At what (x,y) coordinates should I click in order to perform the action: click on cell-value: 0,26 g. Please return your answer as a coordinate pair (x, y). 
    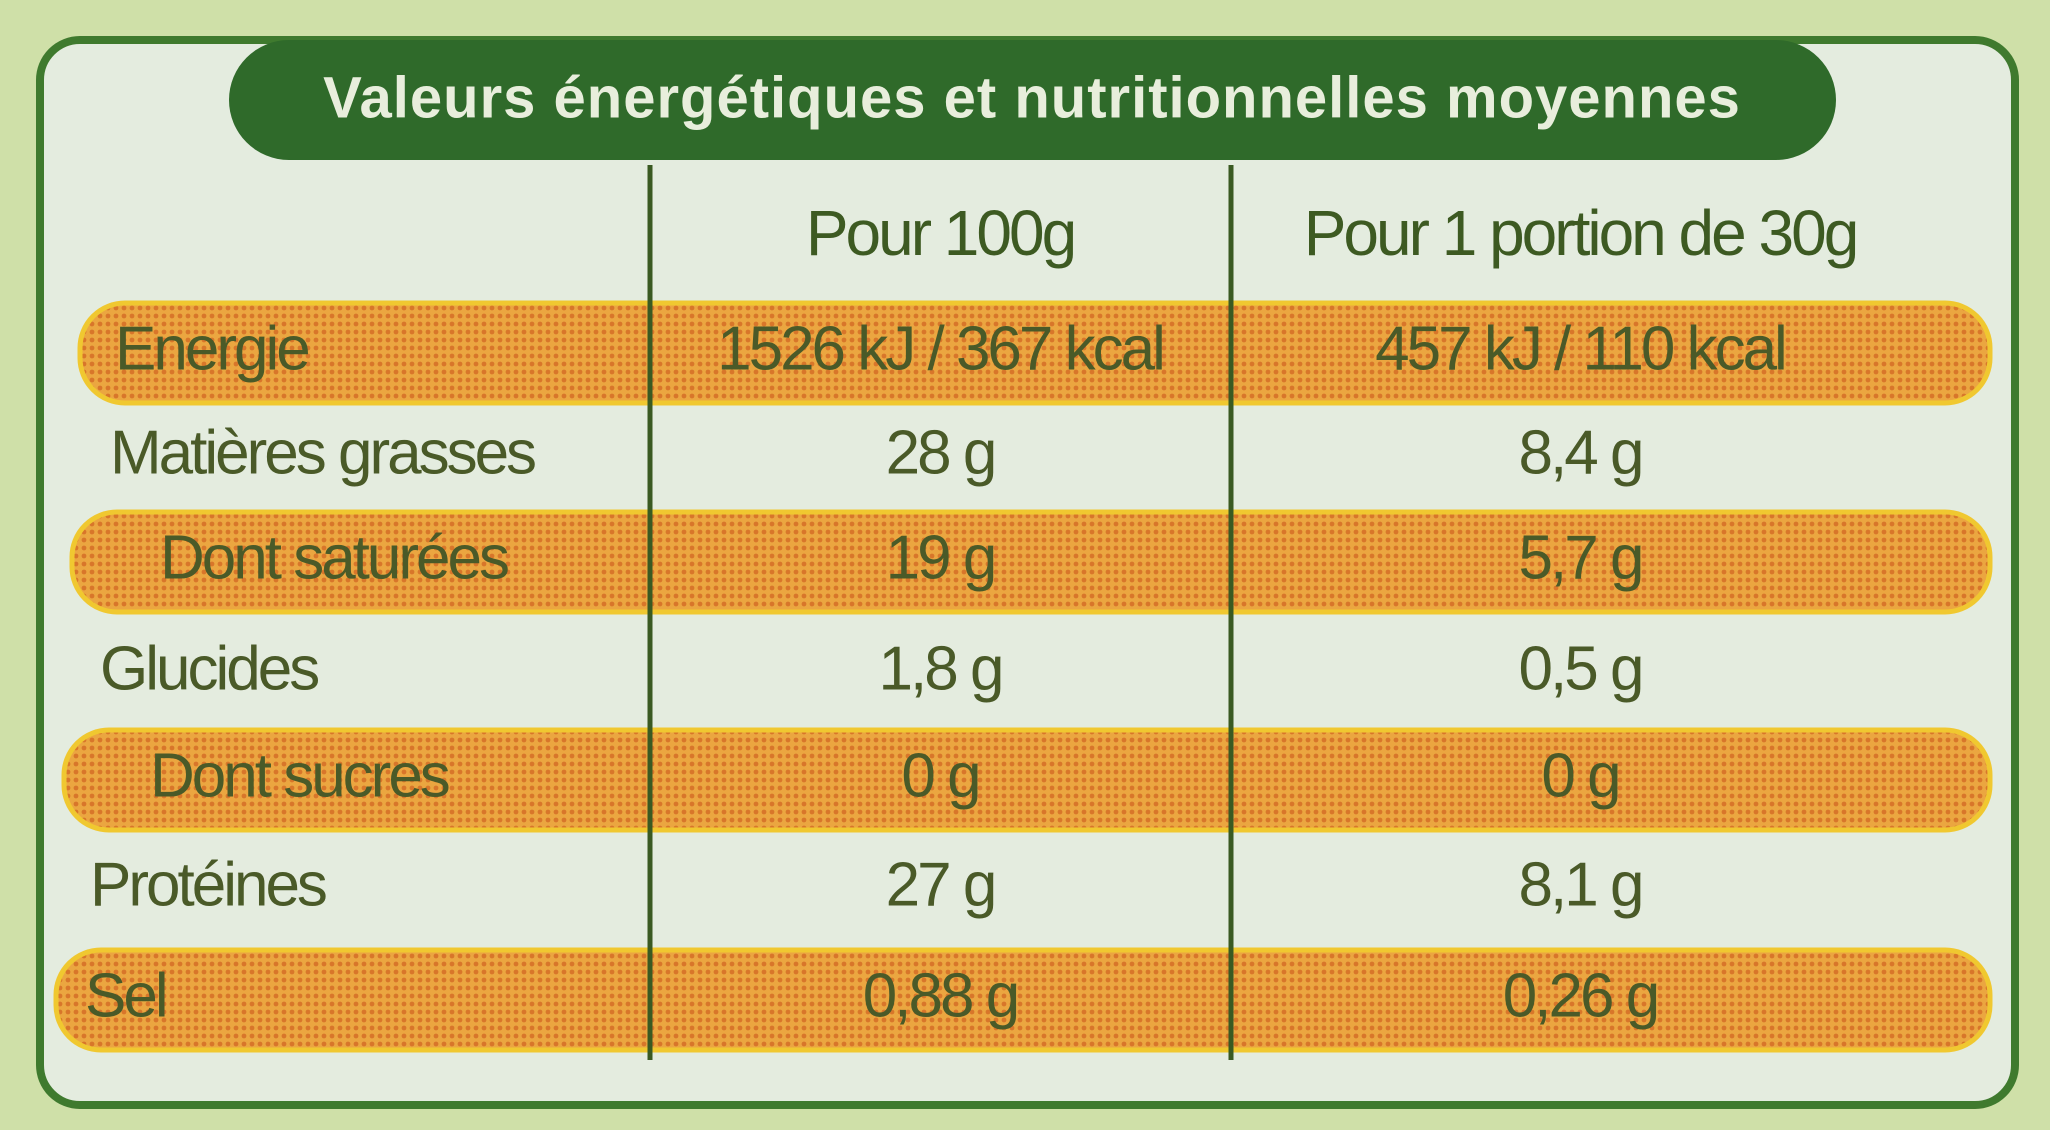
    Looking at the image, I should click on (1580, 995).